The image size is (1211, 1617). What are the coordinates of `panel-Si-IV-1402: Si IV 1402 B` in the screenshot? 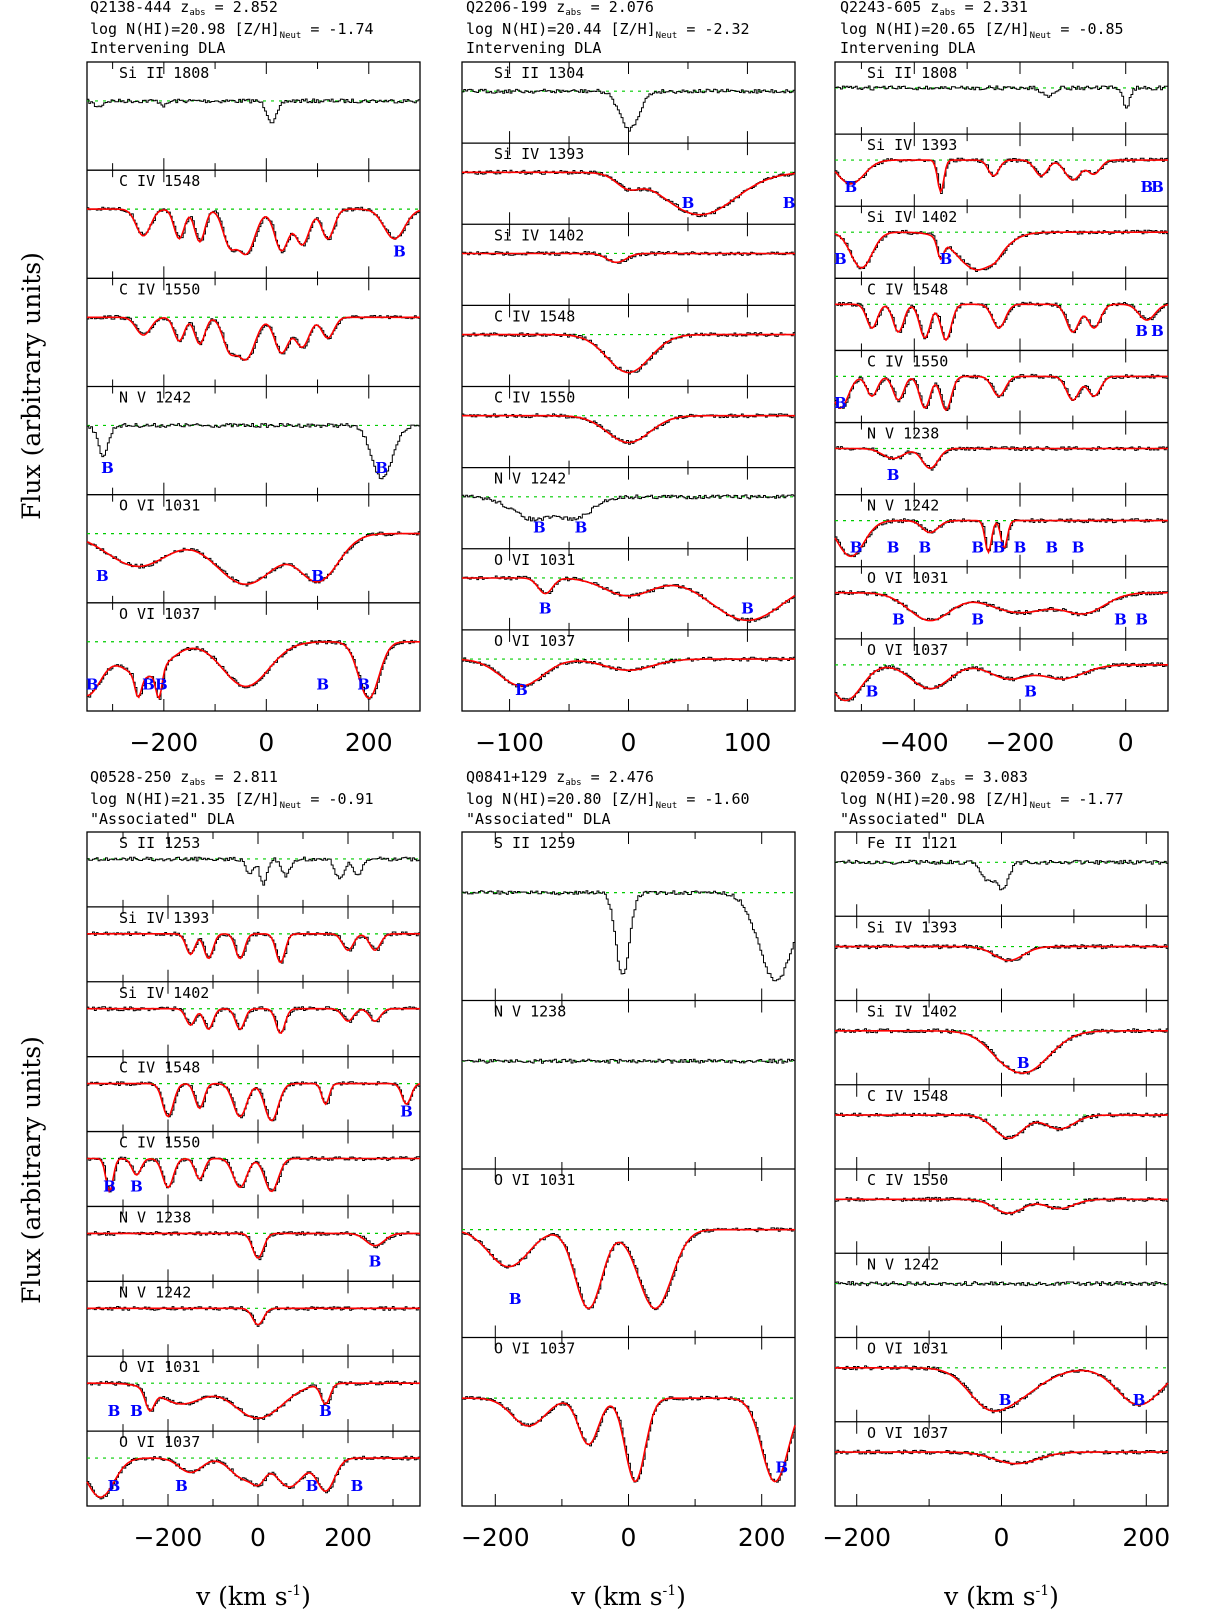 It's located at (1002, 1042).